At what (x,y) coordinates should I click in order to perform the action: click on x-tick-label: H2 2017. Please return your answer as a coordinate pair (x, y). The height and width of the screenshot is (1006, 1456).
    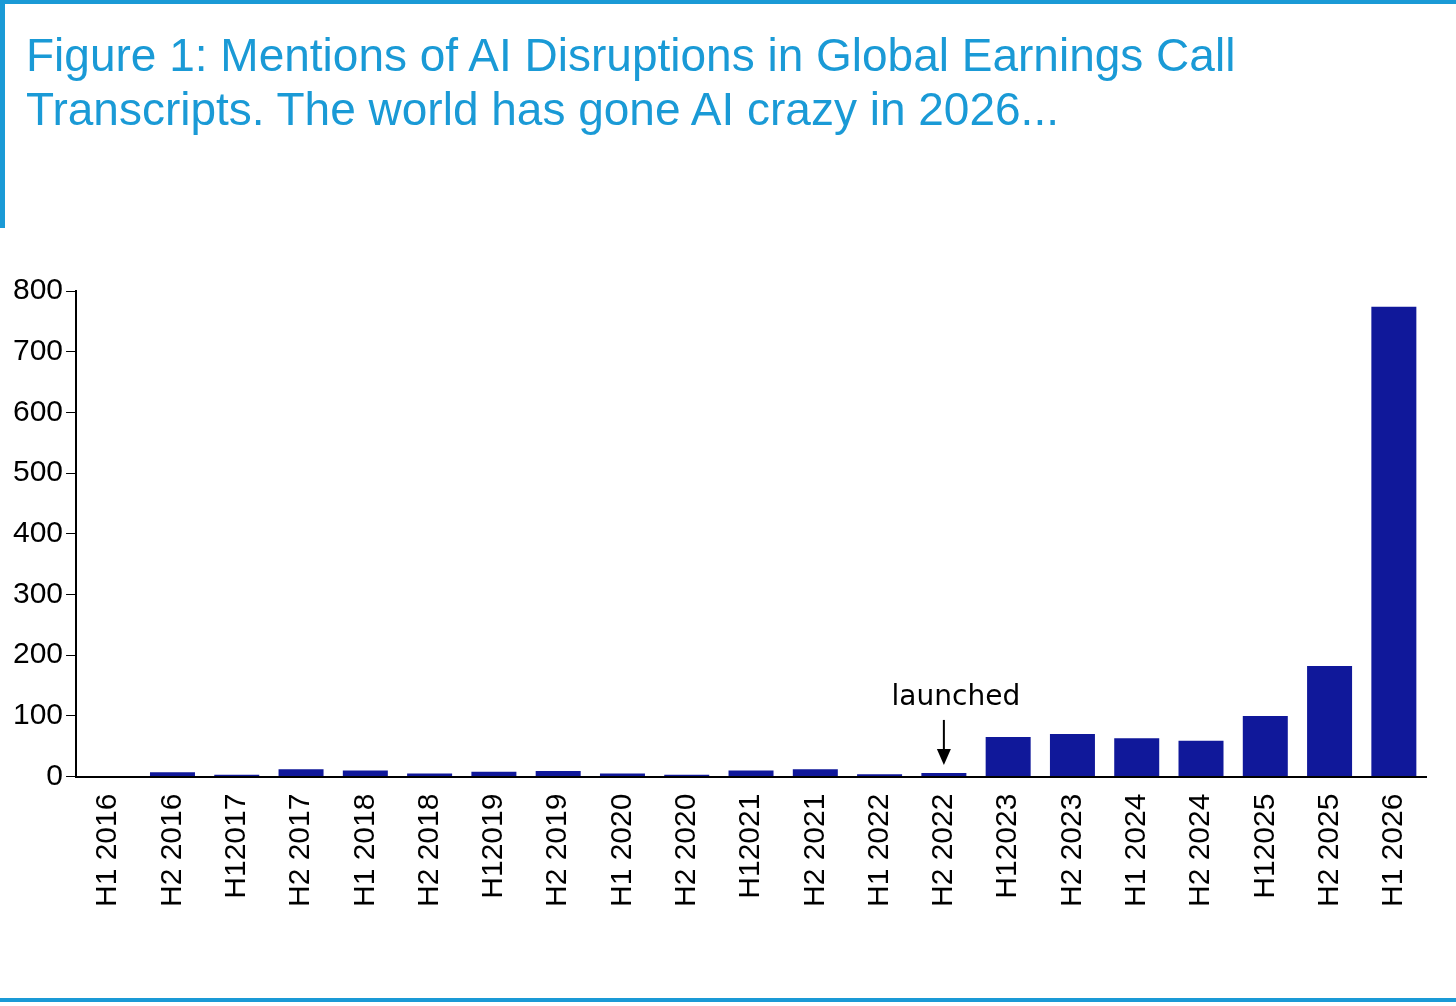
    Looking at the image, I should click on (299, 850).